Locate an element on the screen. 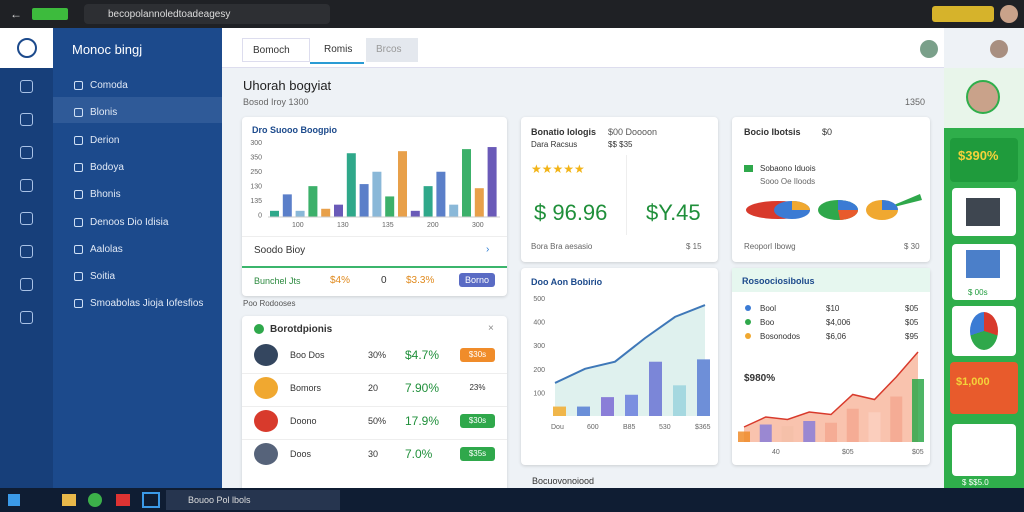 Image resolution: width=1024 pixels, height=512 pixels. card-foot: $ 15 is located at coordinates (694, 246).